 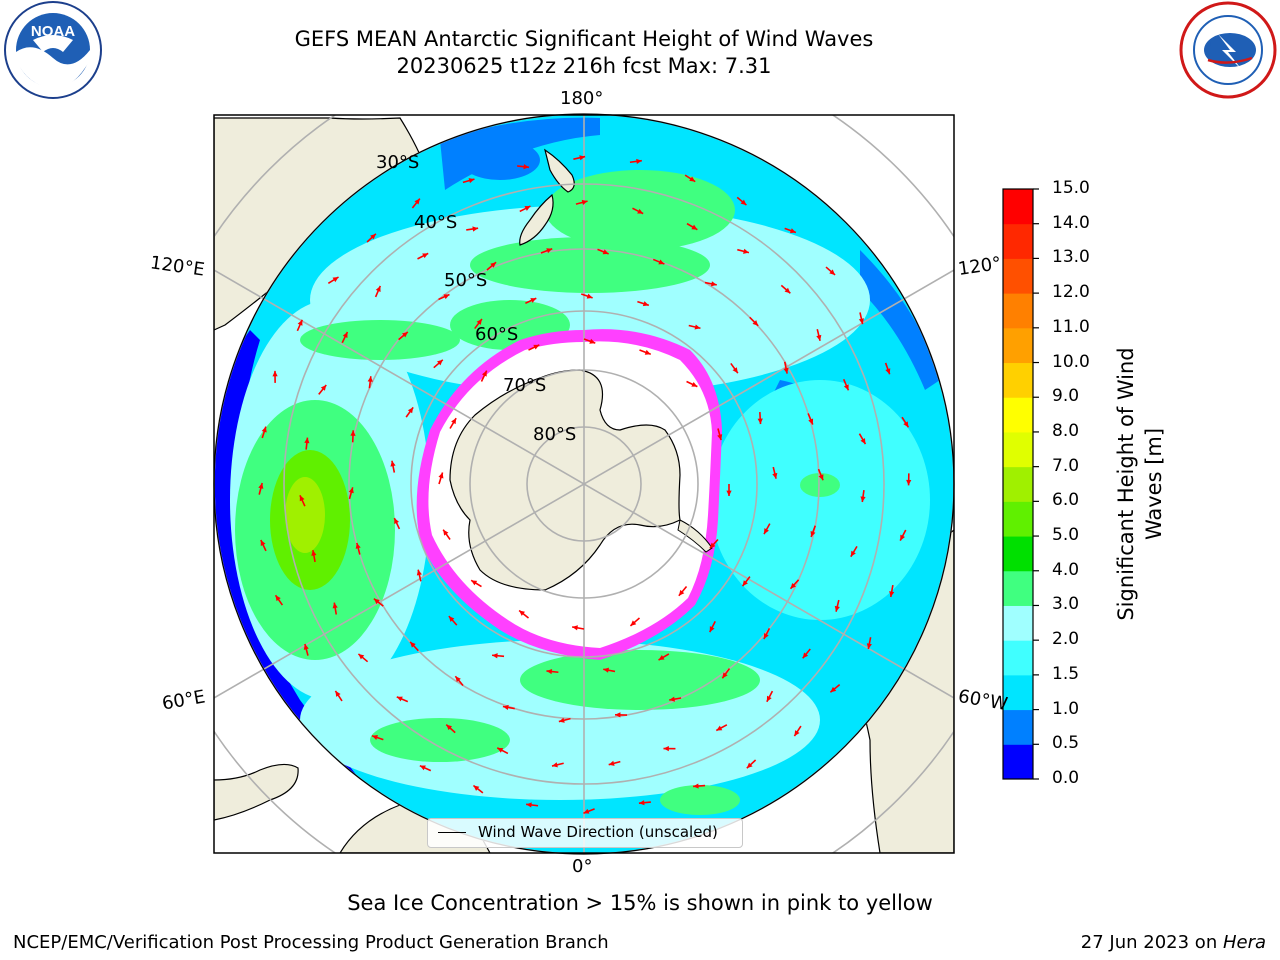 I want to click on lon-label-0: 0°, so click(x=582, y=866).